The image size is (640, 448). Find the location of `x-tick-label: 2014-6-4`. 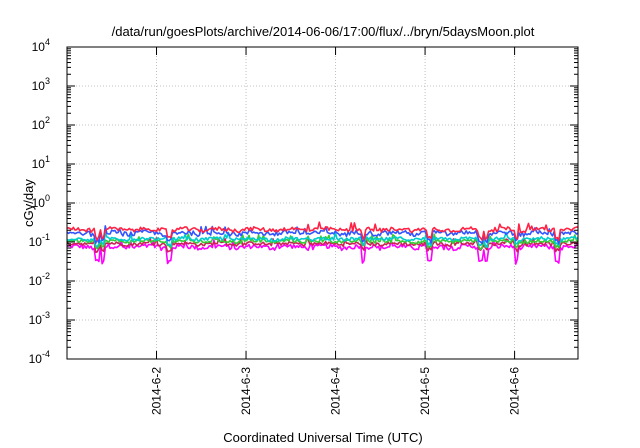

x-tick-label: 2014-6-4 is located at coordinates (336, 391).